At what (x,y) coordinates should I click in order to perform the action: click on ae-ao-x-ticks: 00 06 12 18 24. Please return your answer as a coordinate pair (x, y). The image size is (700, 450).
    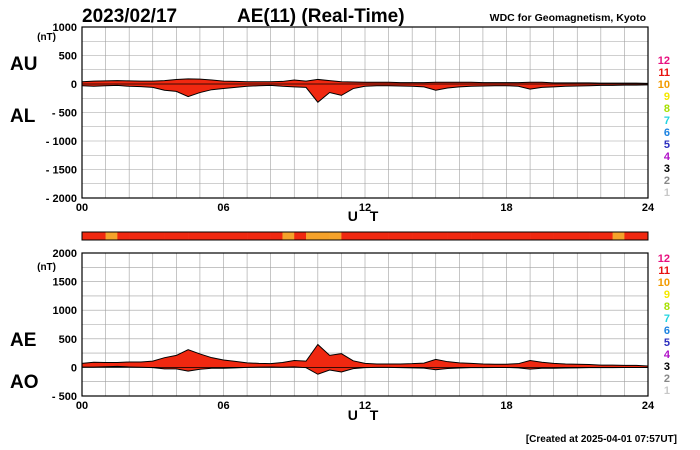
    Looking at the image, I should click on (365, 406).